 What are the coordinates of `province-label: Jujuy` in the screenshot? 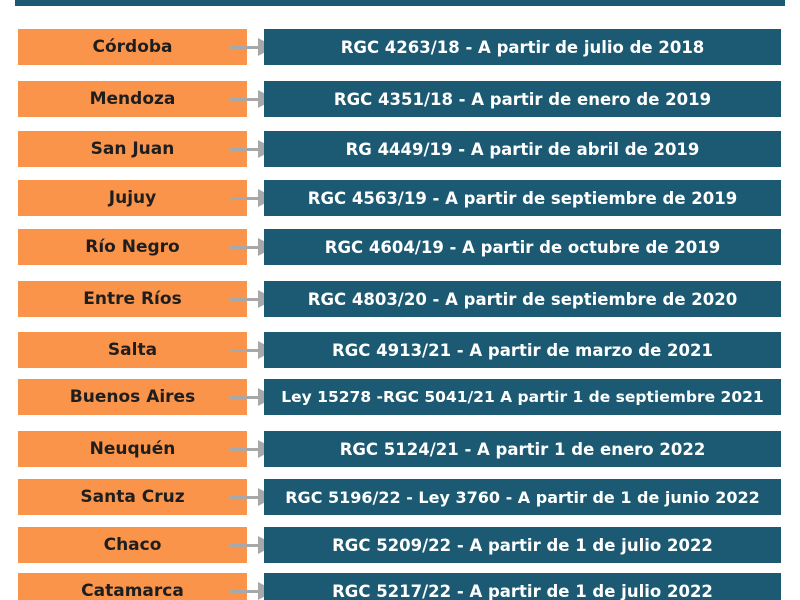 It's located at (132, 198).